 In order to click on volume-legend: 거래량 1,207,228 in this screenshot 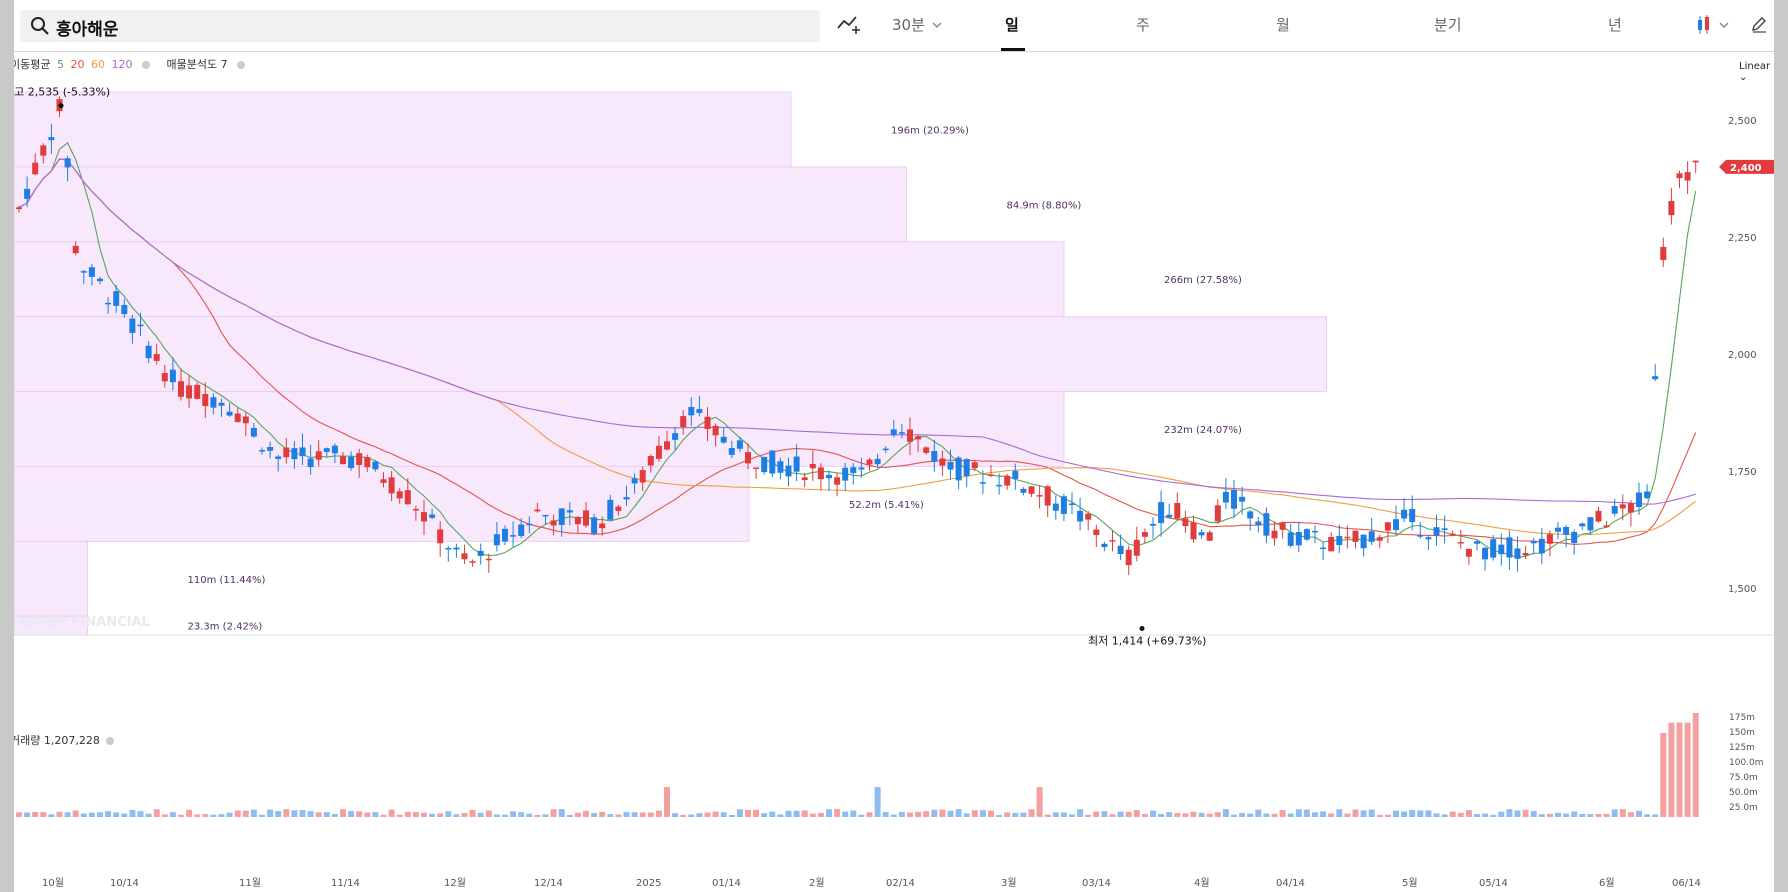, I will do `click(64, 740)`.